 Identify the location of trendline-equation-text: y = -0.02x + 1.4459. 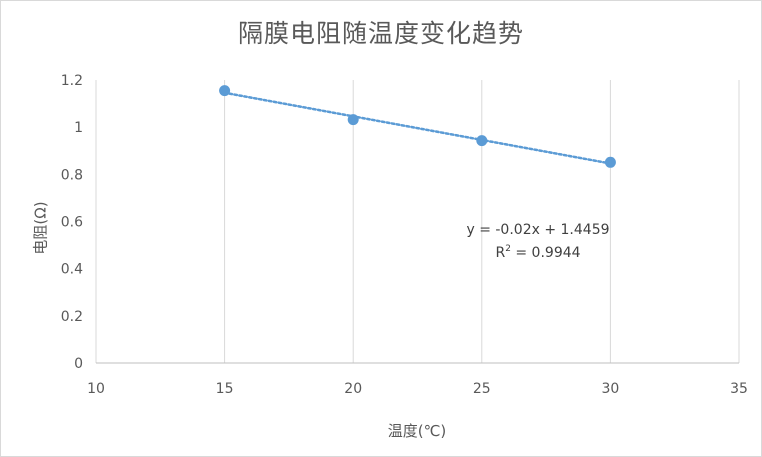
(537, 230).